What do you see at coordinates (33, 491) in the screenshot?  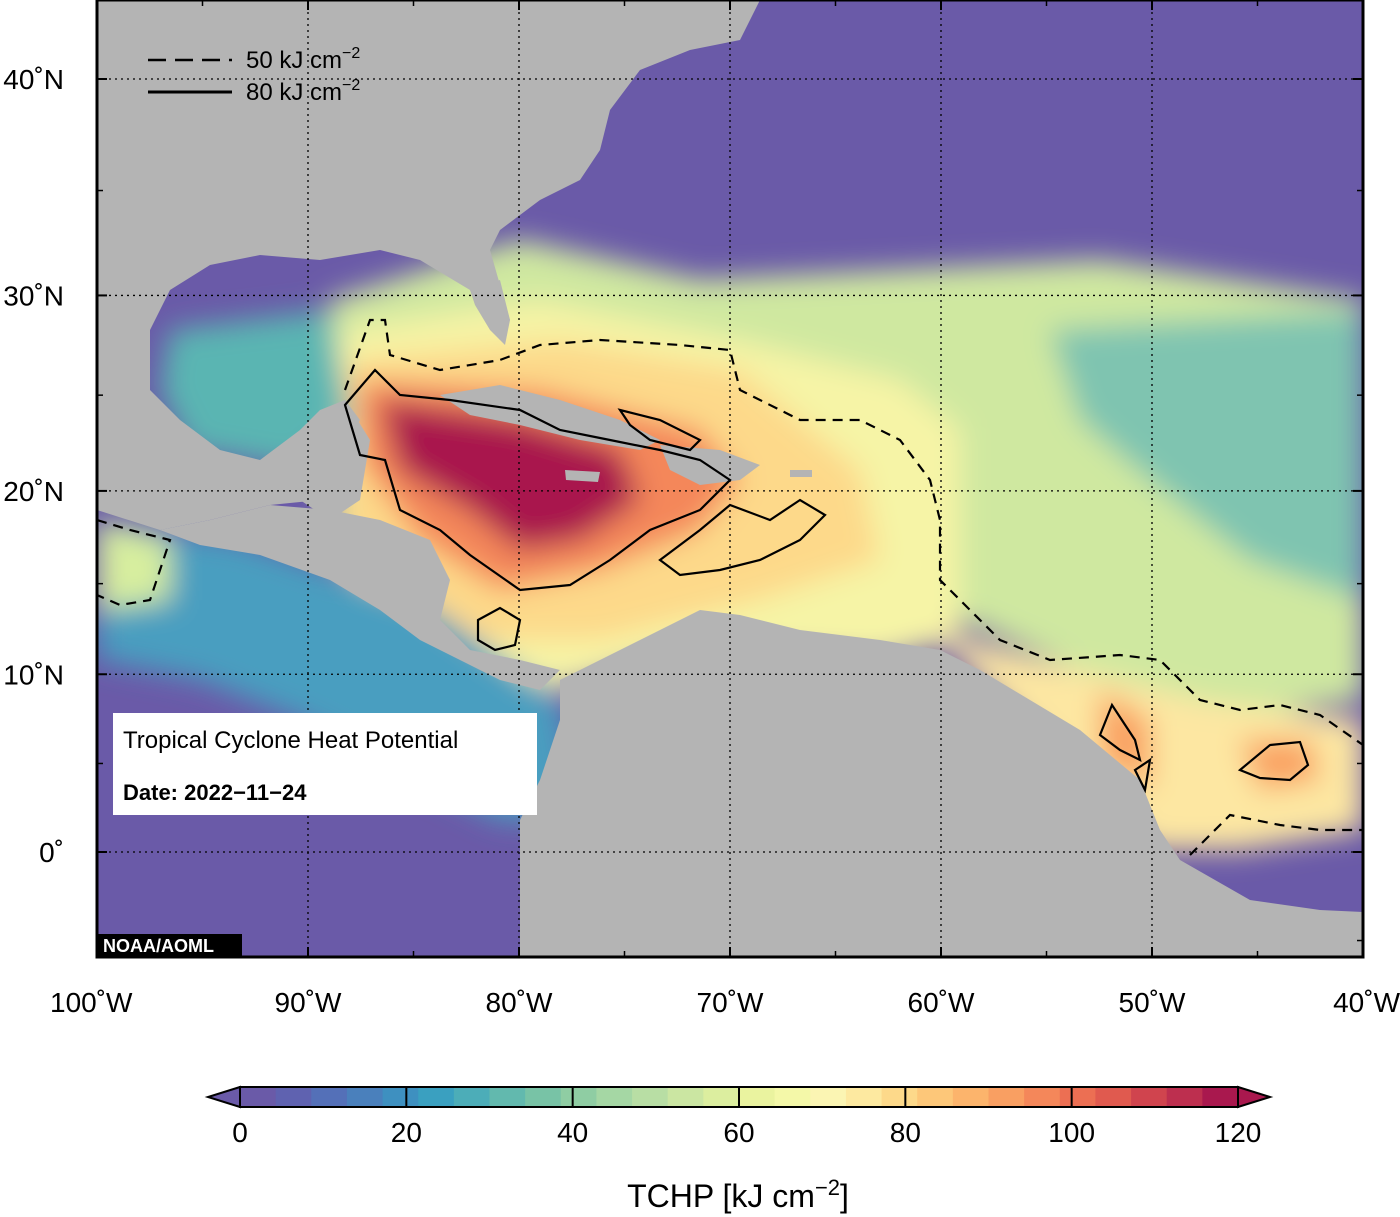 I see `lat-label: 20˚N` at bounding box center [33, 491].